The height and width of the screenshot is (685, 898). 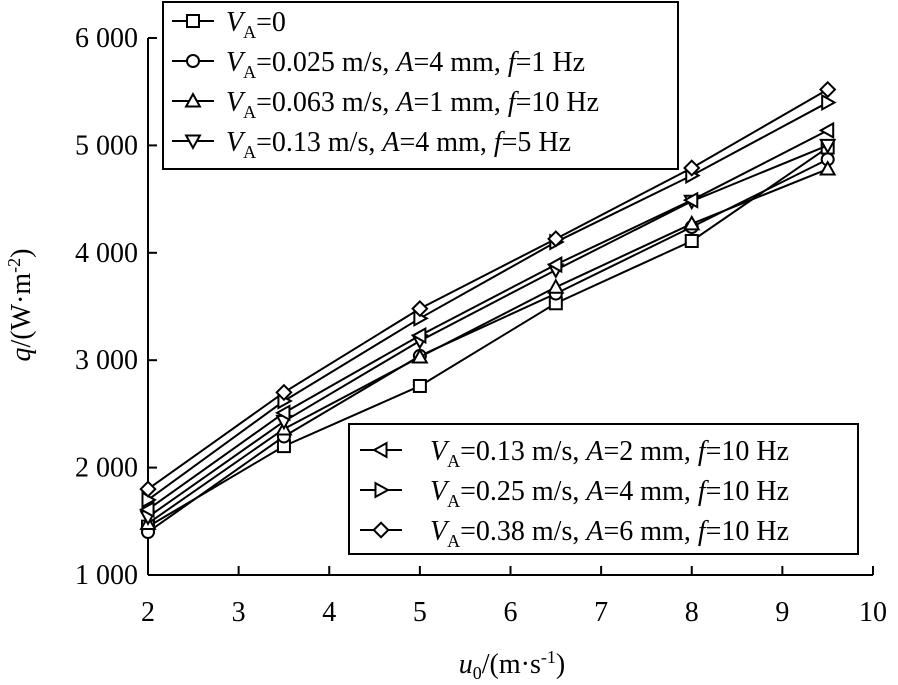 I want to click on legend-entry: VA=0, so click(x=229, y=24).